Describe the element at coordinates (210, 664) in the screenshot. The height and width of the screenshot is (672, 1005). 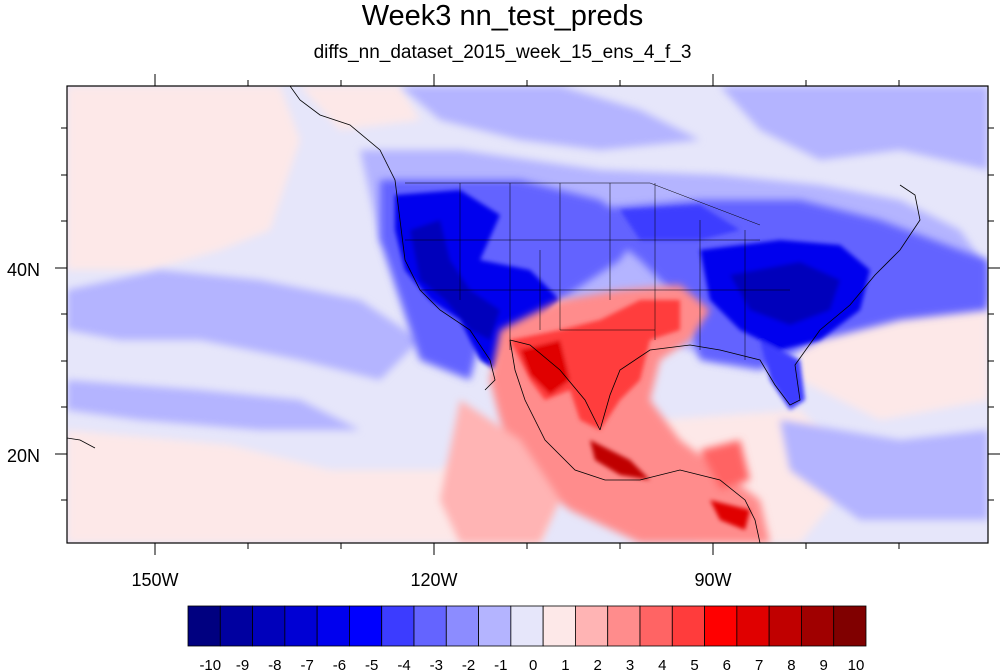
I see `colorbar-label: -10` at that location.